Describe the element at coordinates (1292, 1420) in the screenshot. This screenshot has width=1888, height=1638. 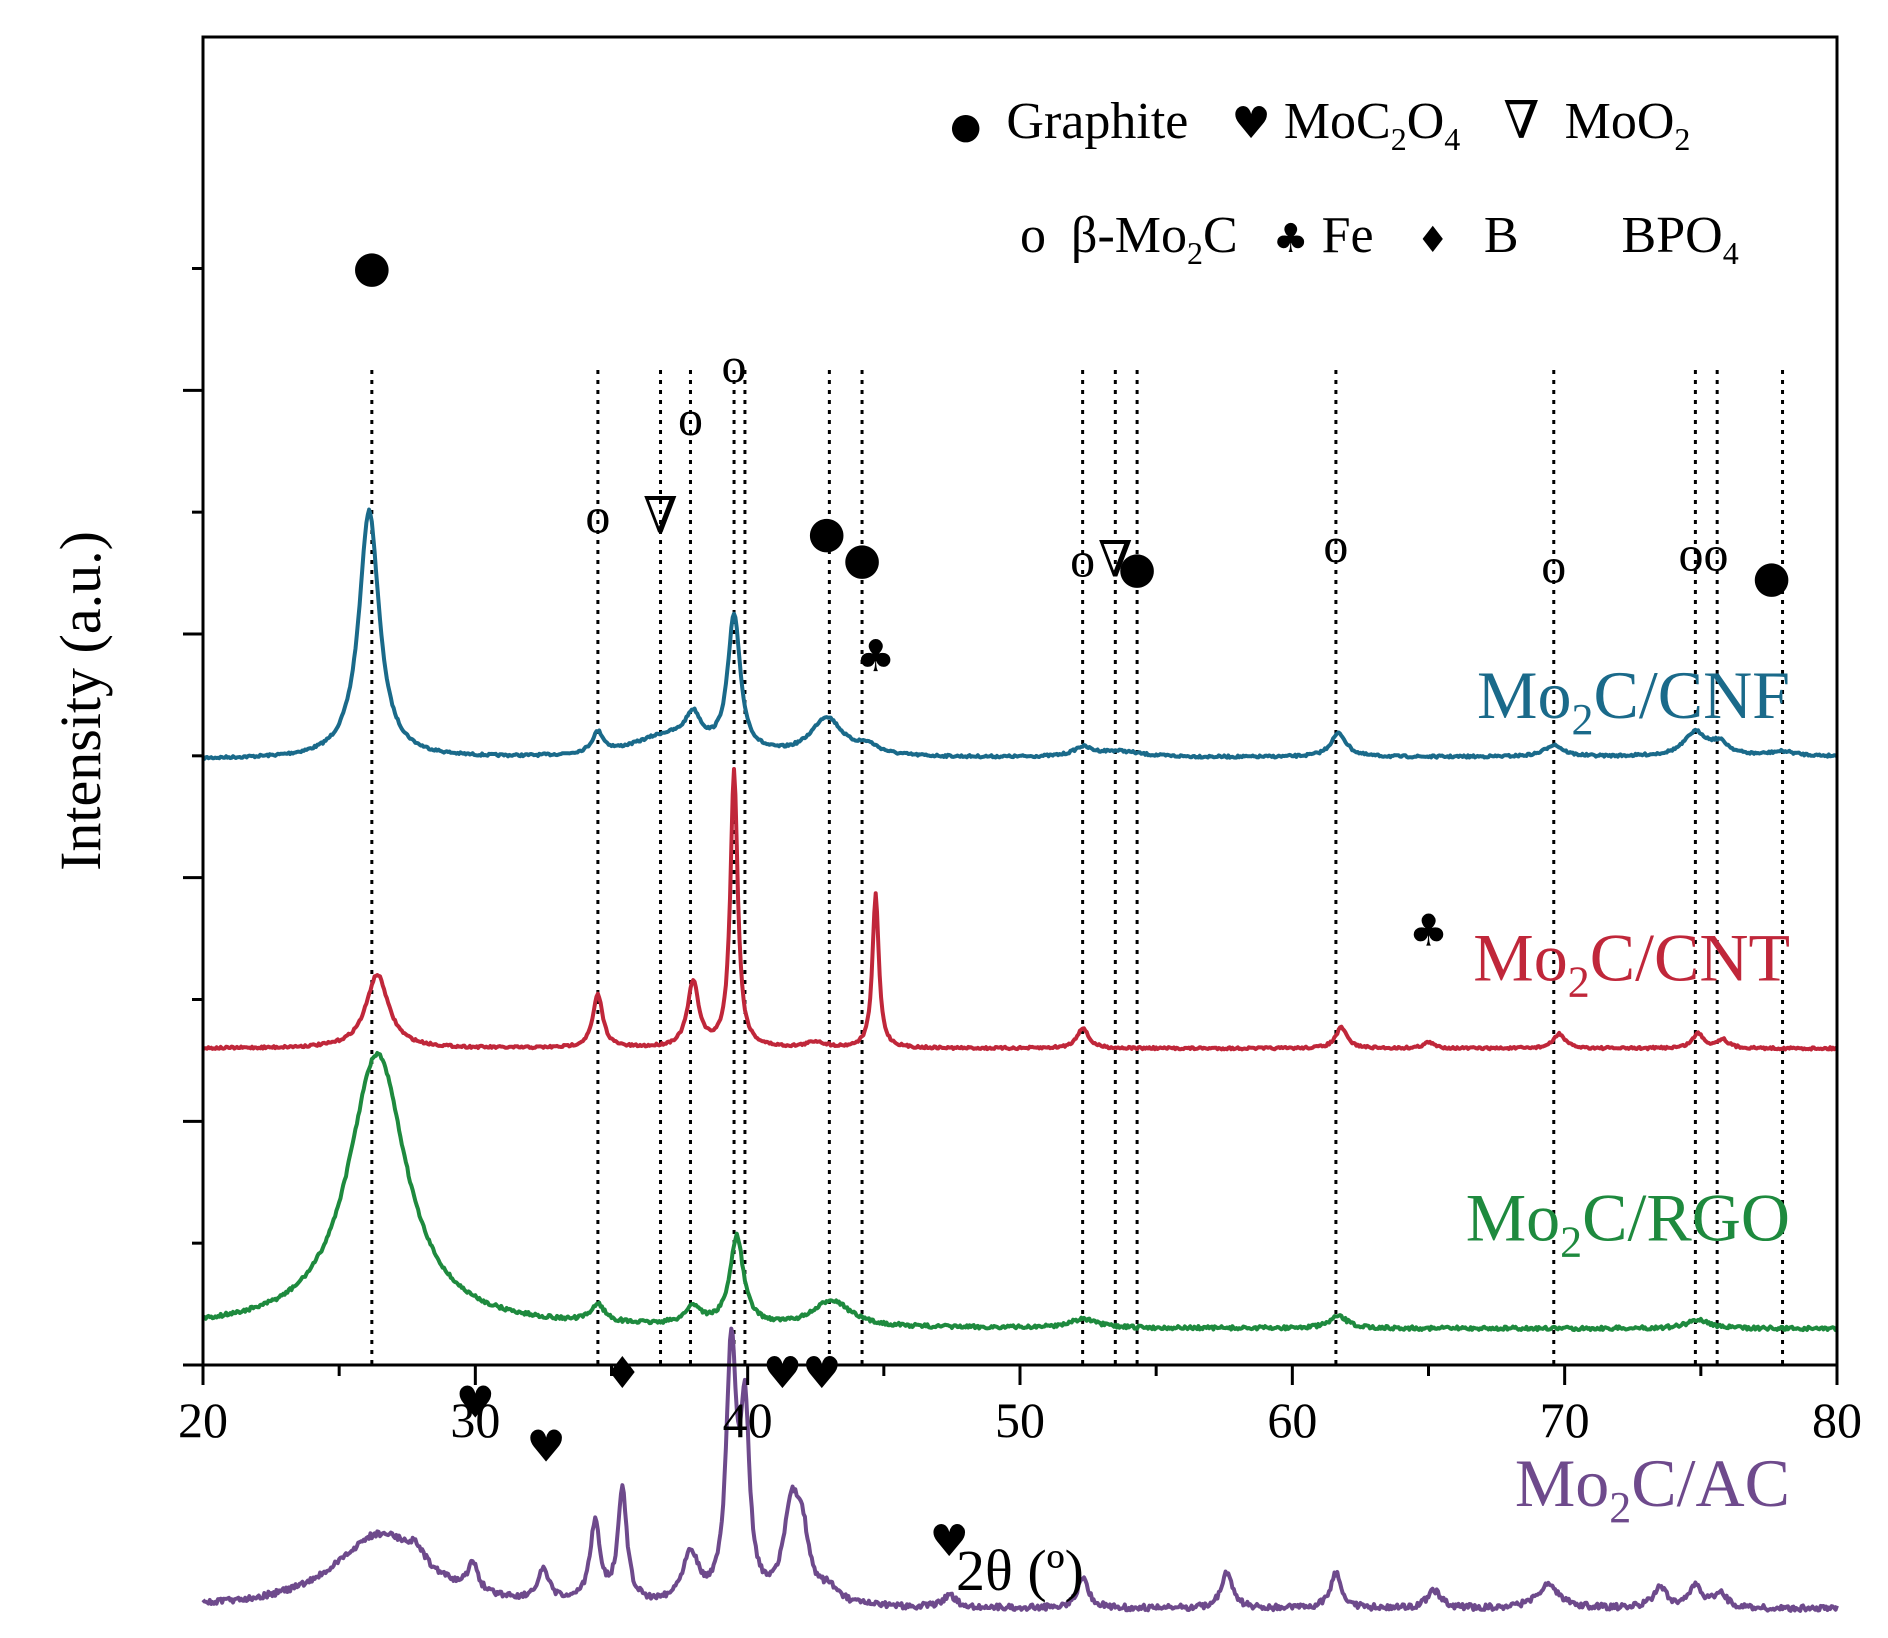
I see `x-tick-label: 60` at that location.